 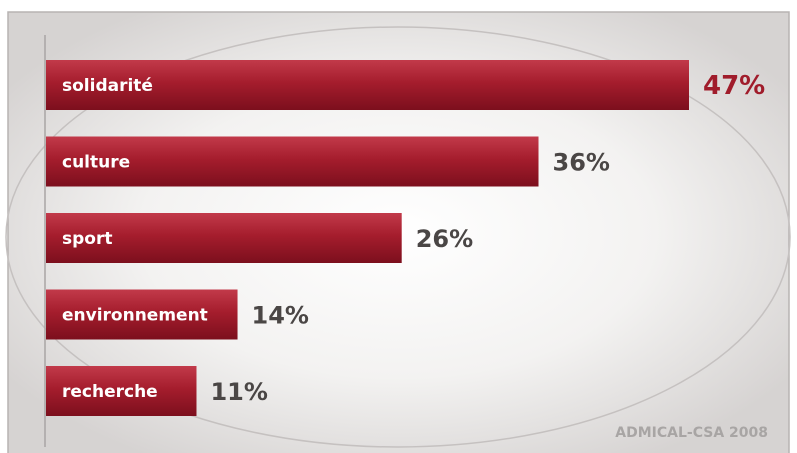 What do you see at coordinates (292, 161) in the screenshot?
I see `bar-culture` at bounding box center [292, 161].